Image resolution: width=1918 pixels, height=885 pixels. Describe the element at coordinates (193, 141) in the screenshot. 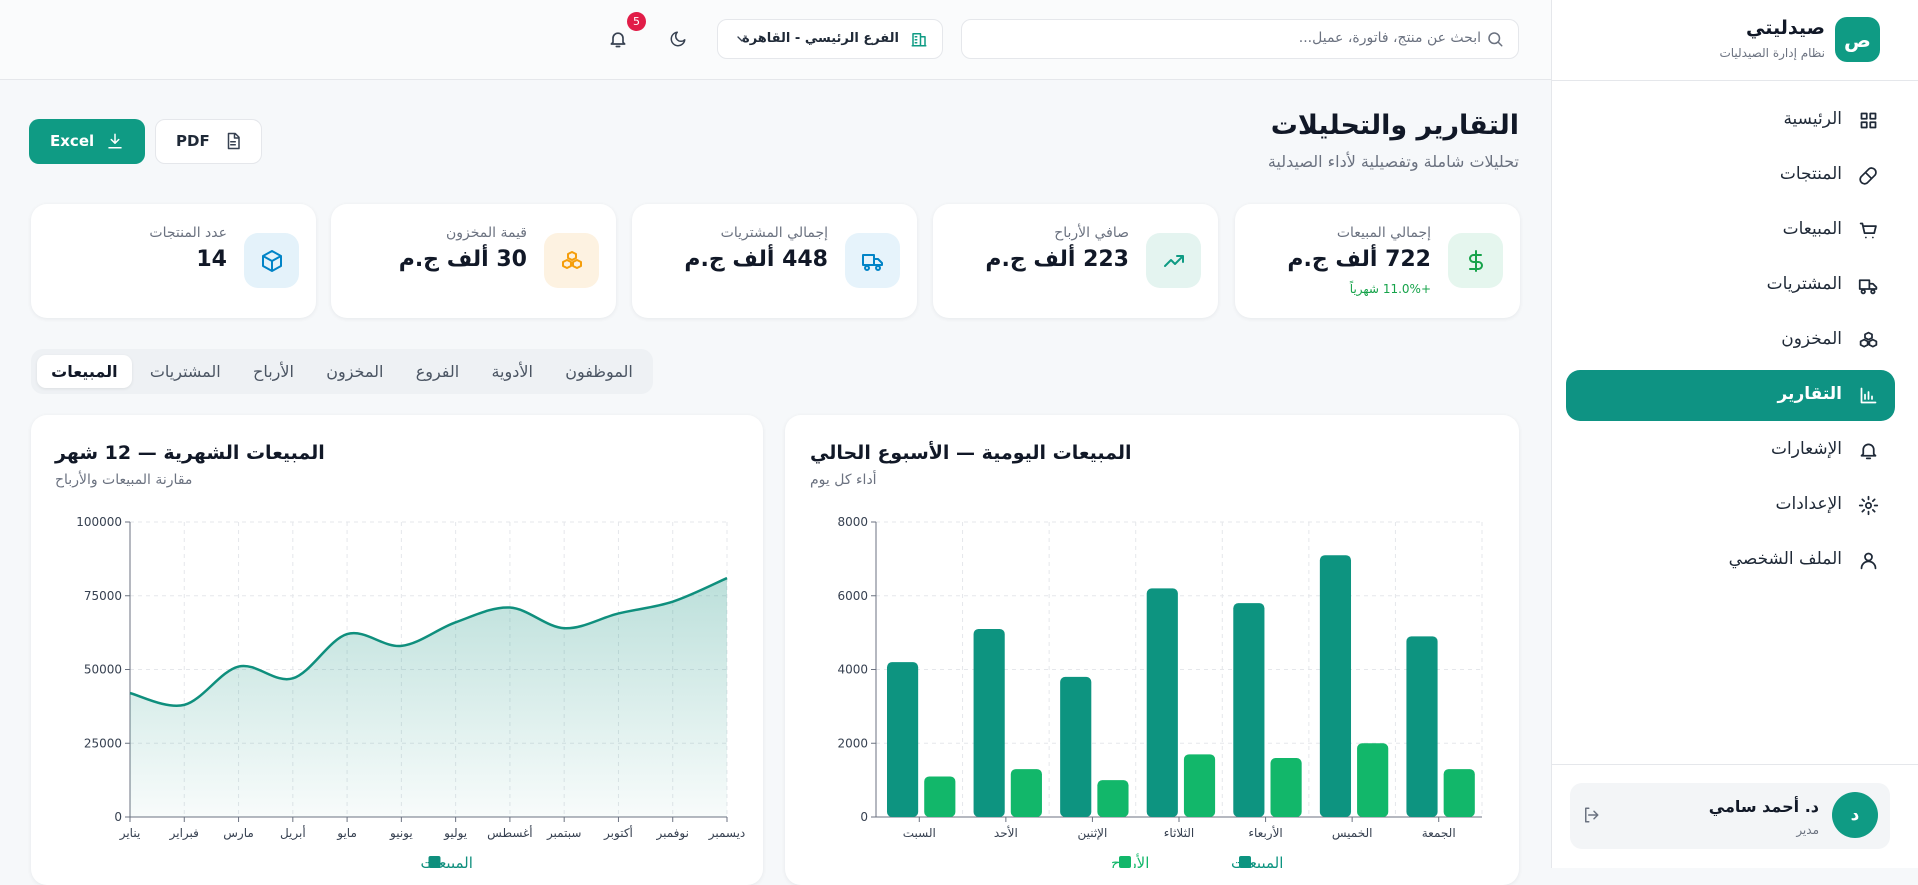

I see `button-label: PDF` at that location.